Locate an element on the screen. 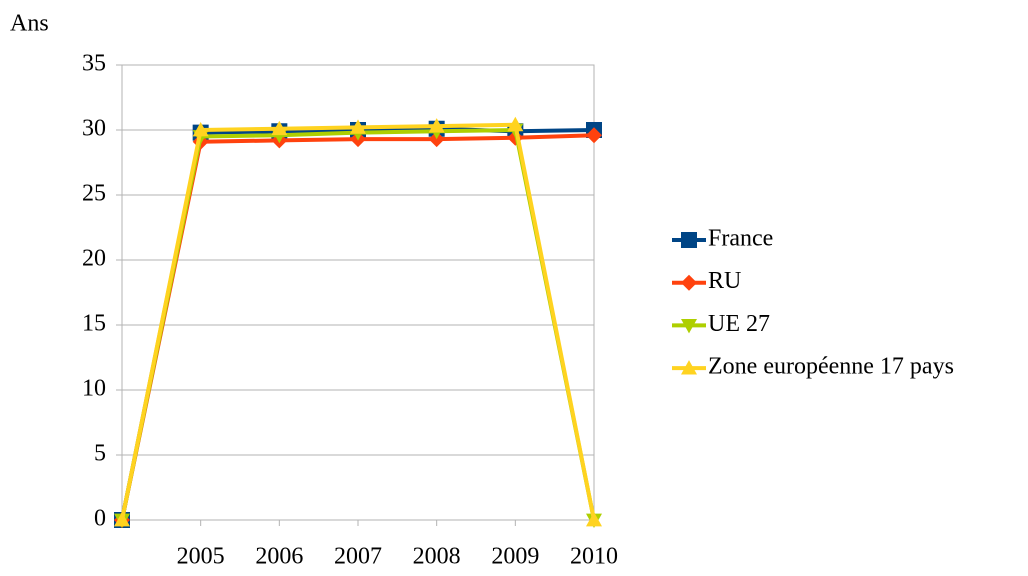 The image size is (1028, 576). x-tick-label: 2009 is located at coordinates (515, 557).